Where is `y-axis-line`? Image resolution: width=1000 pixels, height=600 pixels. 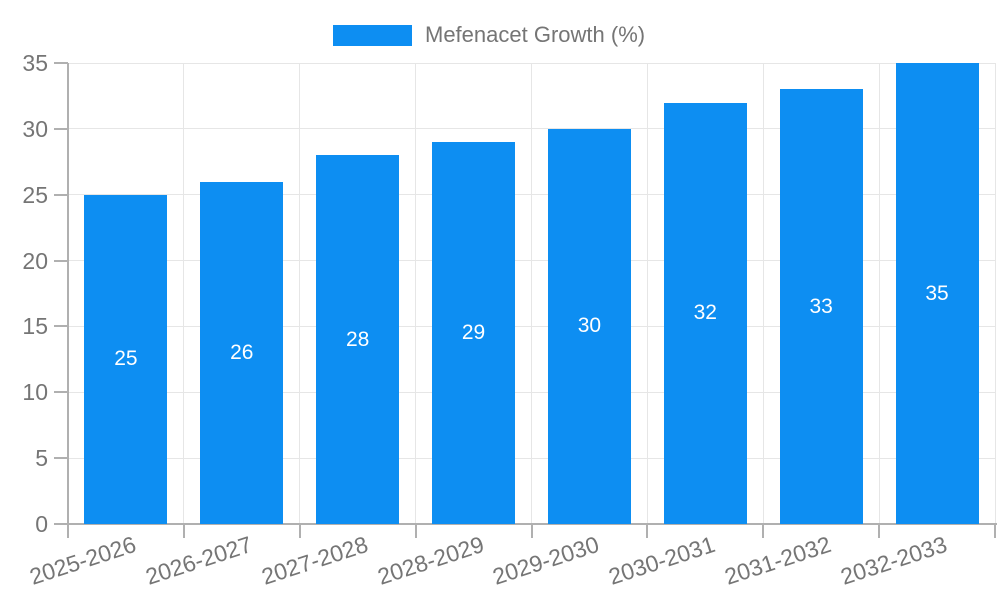 y-axis-line is located at coordinates (68, 300).